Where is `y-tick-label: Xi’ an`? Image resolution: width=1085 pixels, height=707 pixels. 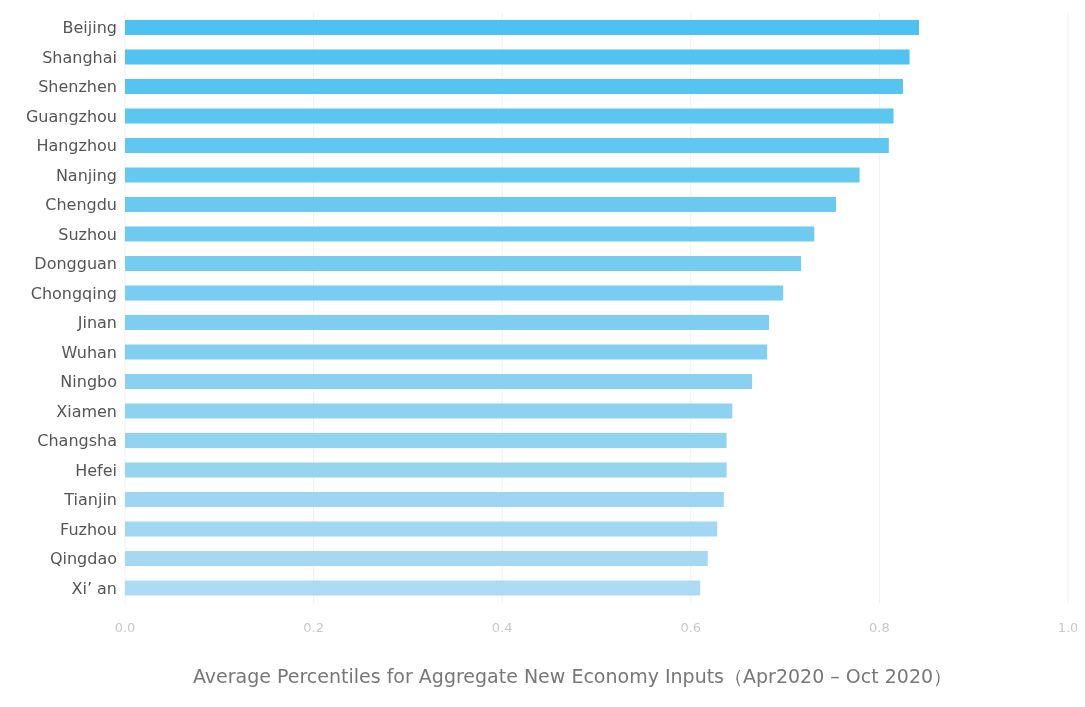 y-tick-label: Xi’ an is located at coordinates (94, 588).